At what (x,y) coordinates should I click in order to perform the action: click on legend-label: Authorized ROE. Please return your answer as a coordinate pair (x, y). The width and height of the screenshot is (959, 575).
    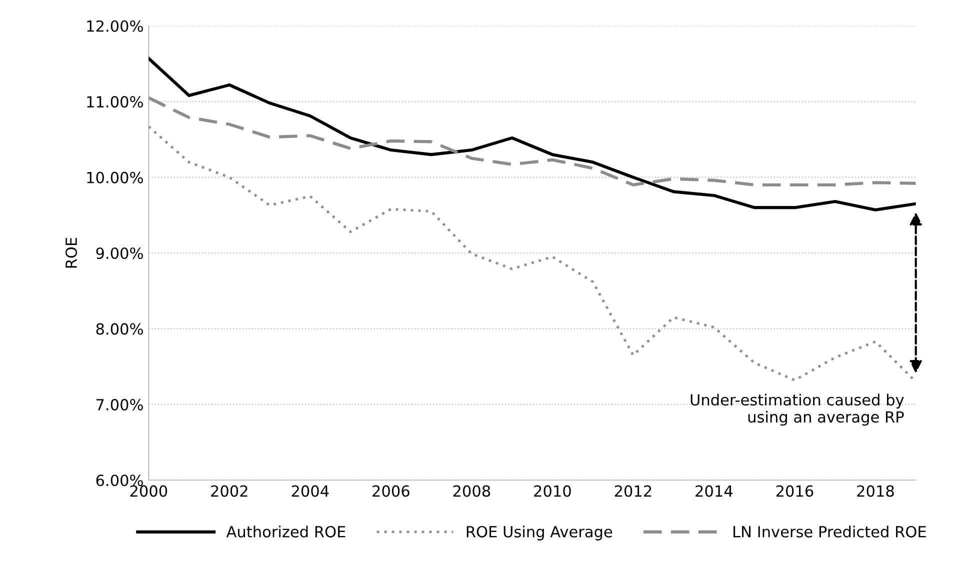
    Looking at the image, I should click on (286, 532).